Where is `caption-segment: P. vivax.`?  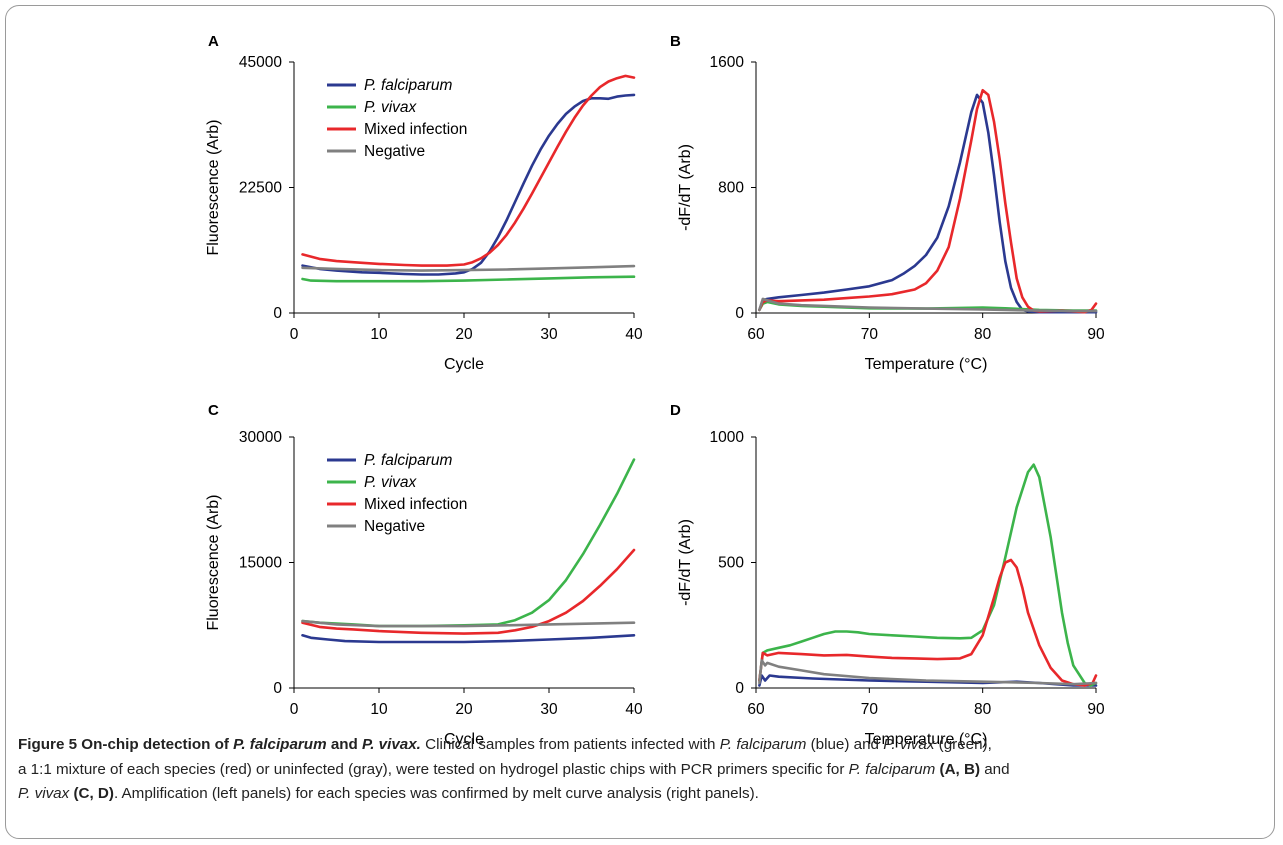 caption-segment: P. vivax. is located at coordinates (391, 744).